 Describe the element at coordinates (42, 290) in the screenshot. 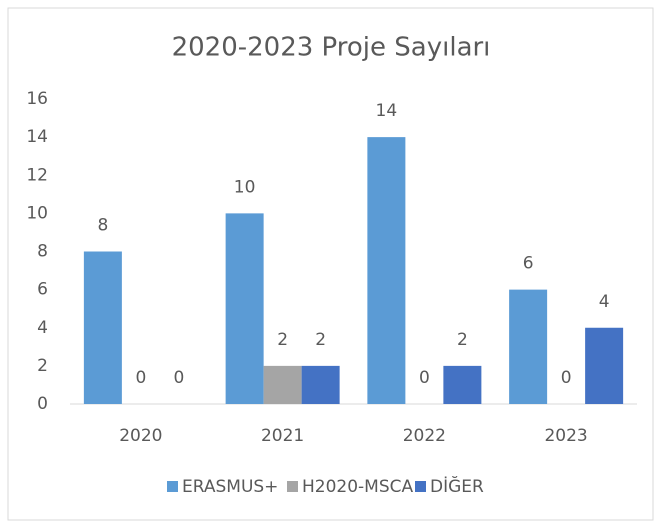

I see `y-tick-label: 6` at that location.